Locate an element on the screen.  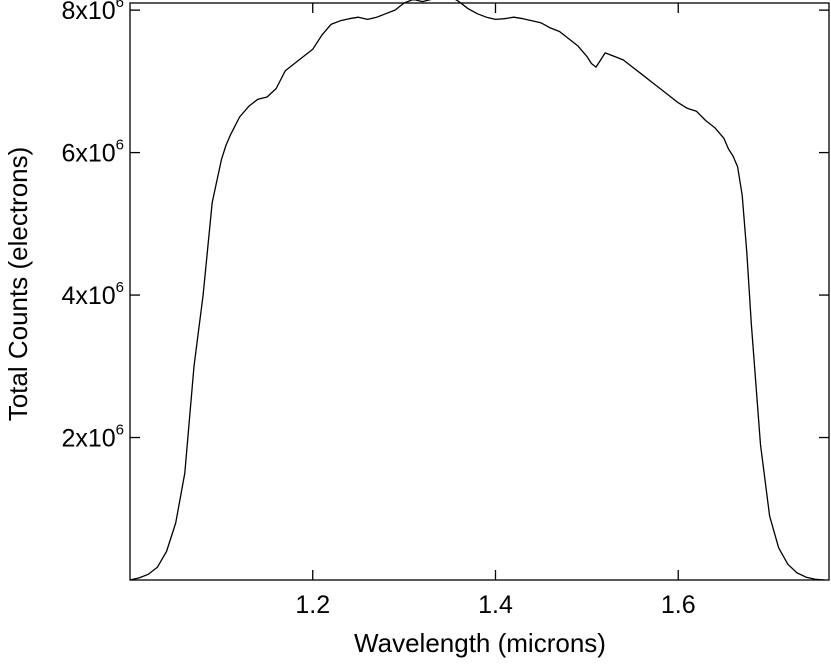
y-tick-label: 8x106 is located at coordinates (92, 12).